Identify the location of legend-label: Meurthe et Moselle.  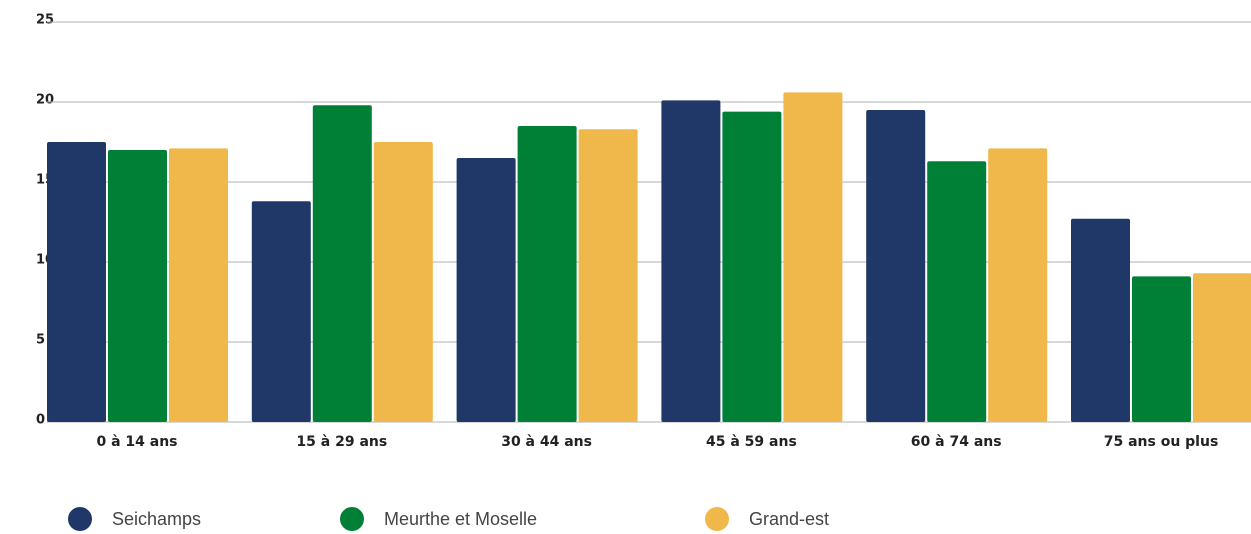
(460, 519).